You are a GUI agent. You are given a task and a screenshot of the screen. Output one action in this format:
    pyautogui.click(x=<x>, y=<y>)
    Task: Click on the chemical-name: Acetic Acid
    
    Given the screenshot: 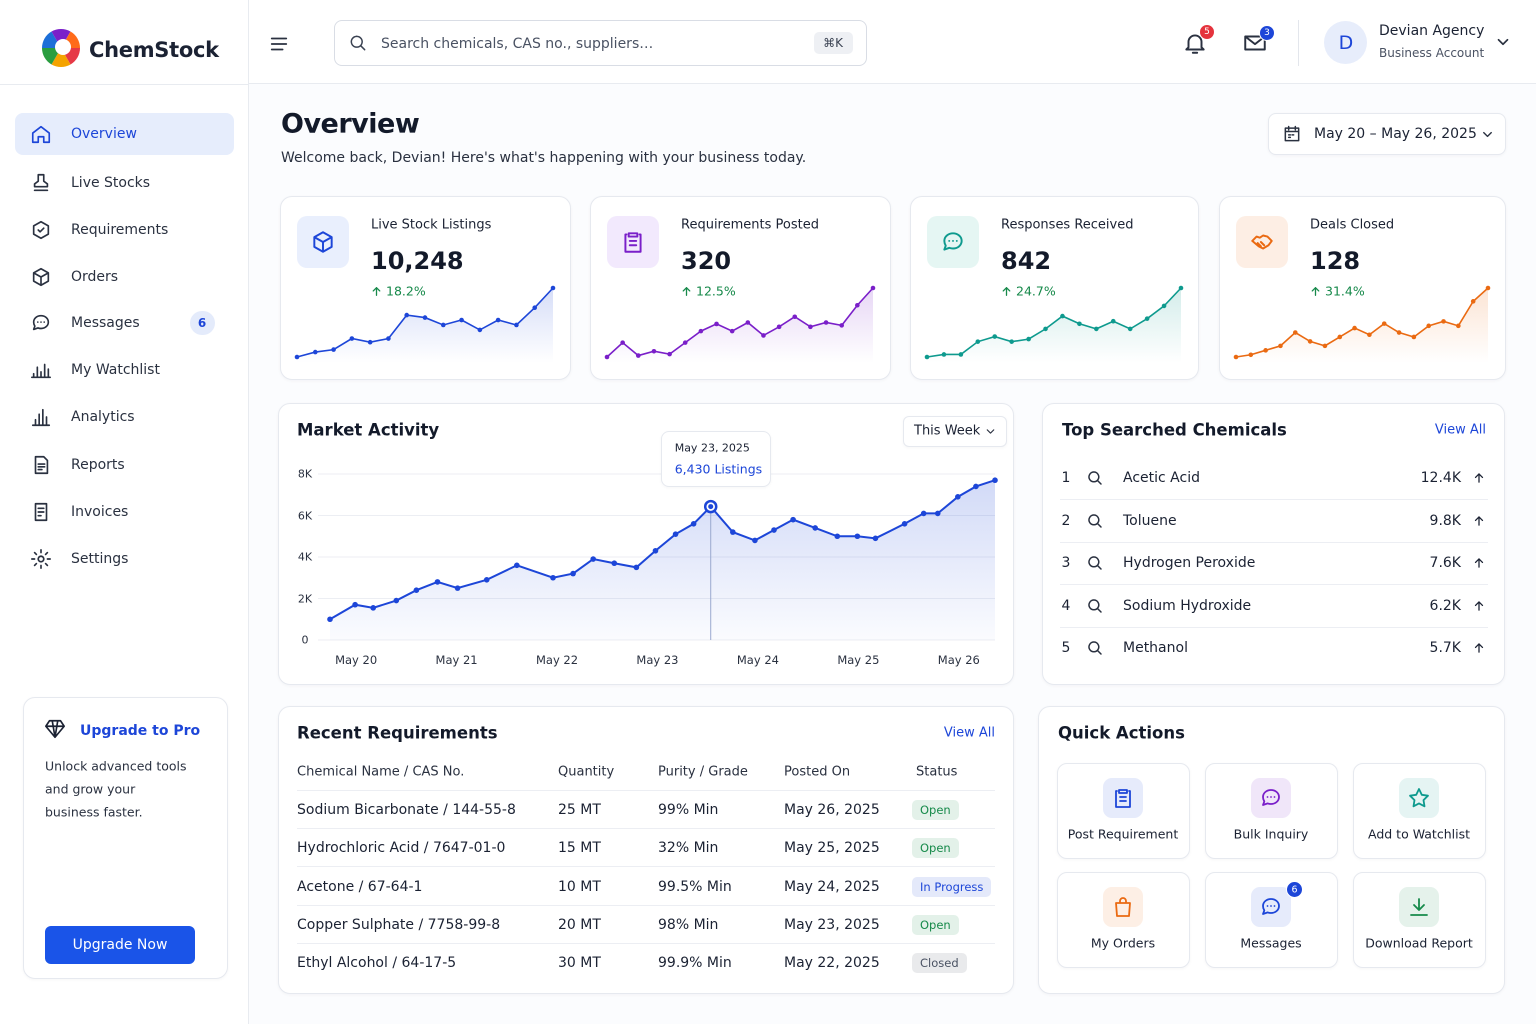 What is the action you would take?
    pyautogui.click(x=1161, y=478)
    